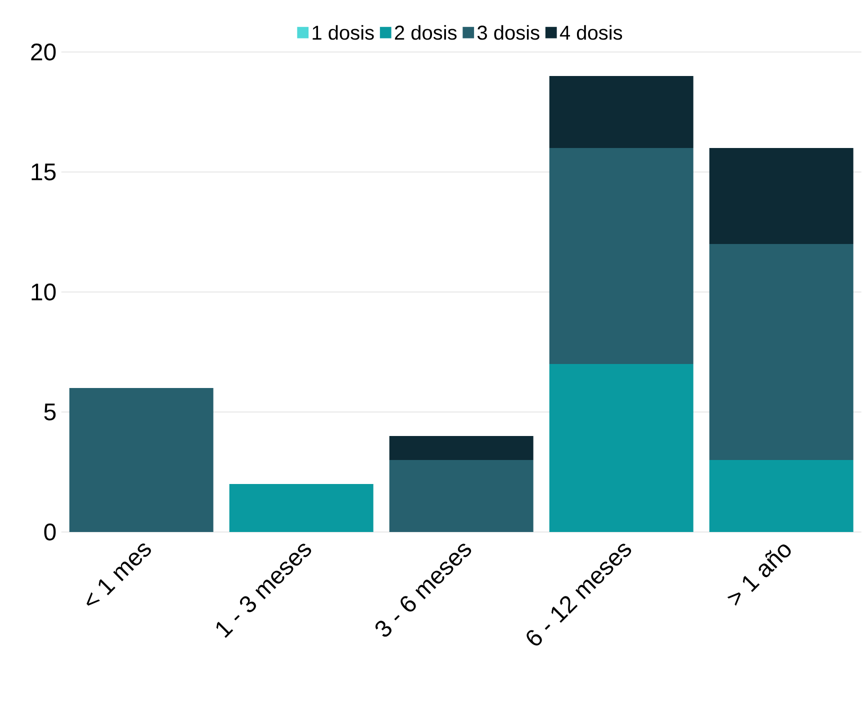 The width and height of the screenshot is (867, 702). I want to click on y-tick-label: 10, so click(44, 291).